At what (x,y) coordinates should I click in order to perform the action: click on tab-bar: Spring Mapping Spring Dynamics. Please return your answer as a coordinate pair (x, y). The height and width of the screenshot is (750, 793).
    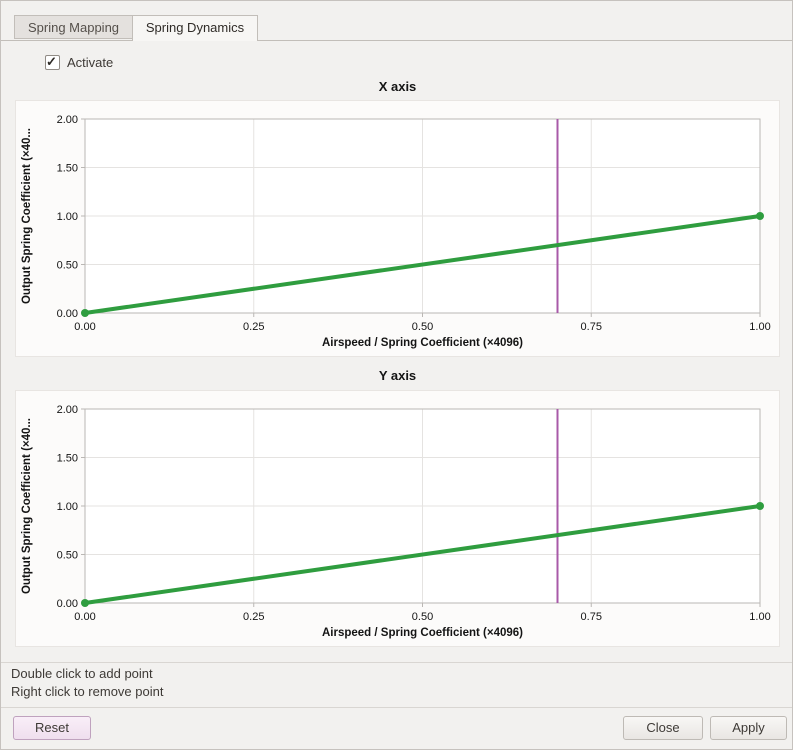
    Looking at the image, I should click on (396, 28).